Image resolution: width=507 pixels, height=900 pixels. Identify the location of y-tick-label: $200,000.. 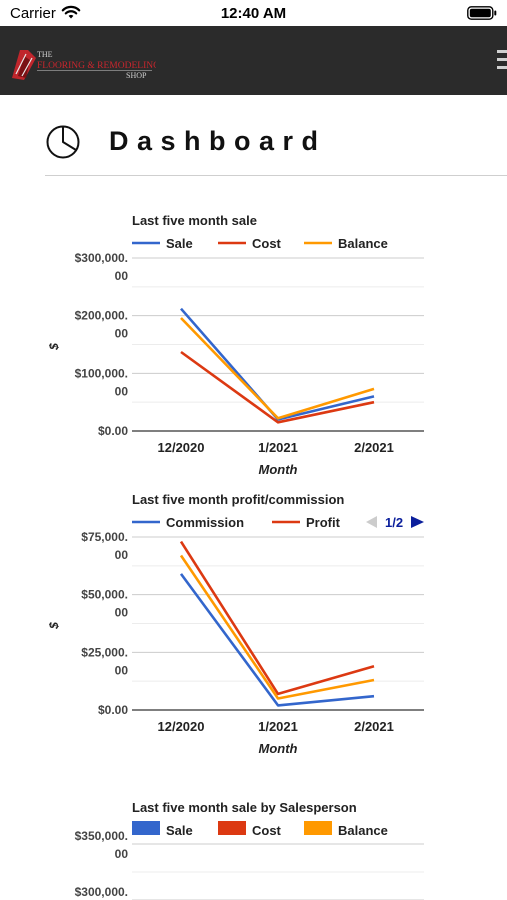
(101, 316).